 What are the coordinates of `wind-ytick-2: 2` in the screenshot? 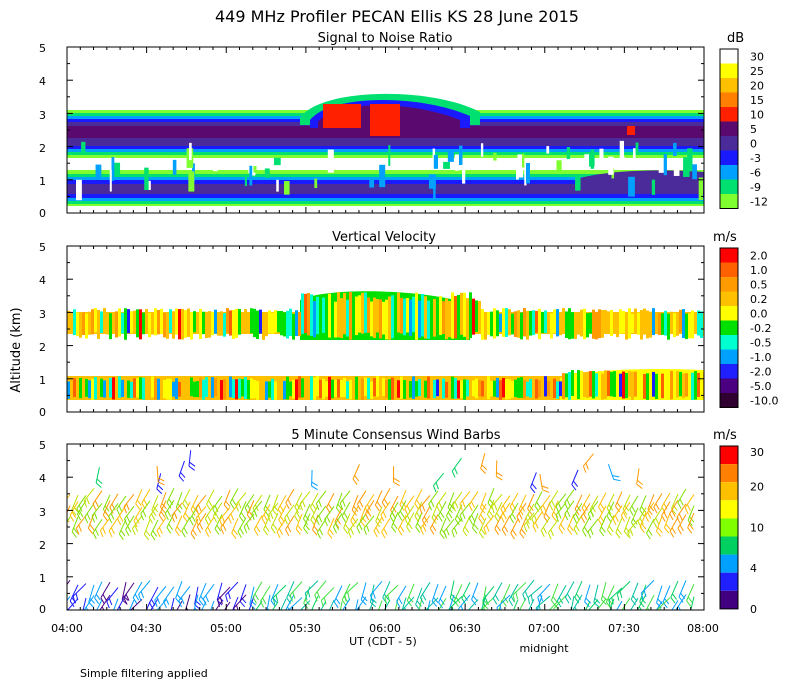 It's located at (42, 545).